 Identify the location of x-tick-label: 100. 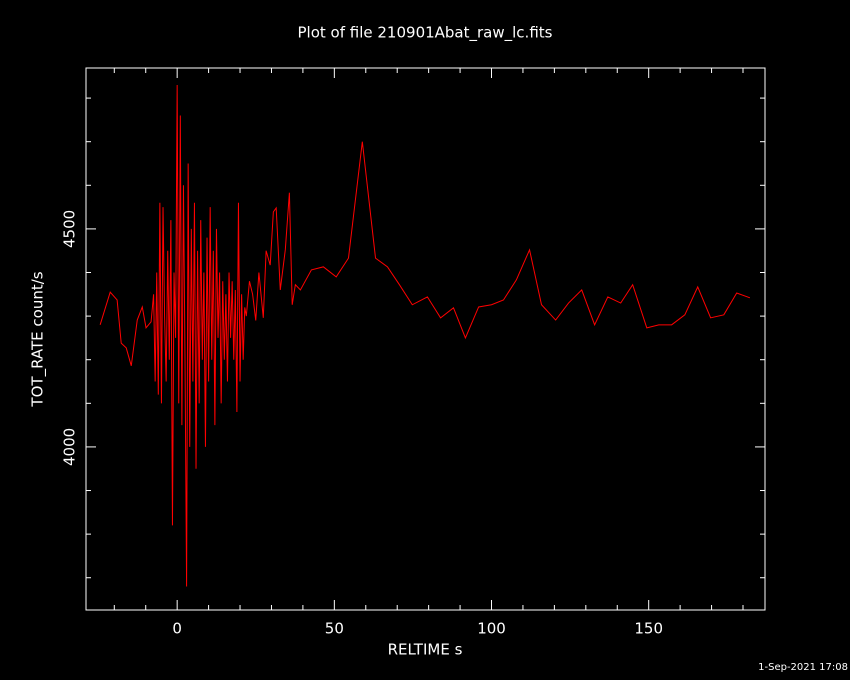
(491, 629).